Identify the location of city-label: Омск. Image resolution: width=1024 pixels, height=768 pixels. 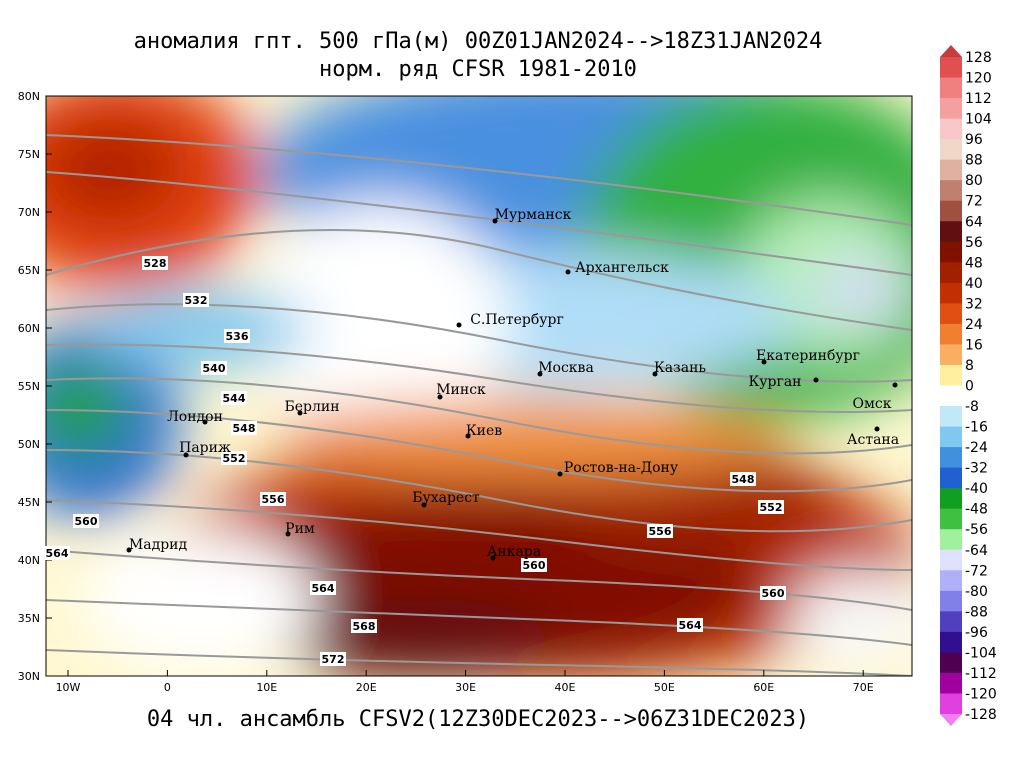
(872, 404).